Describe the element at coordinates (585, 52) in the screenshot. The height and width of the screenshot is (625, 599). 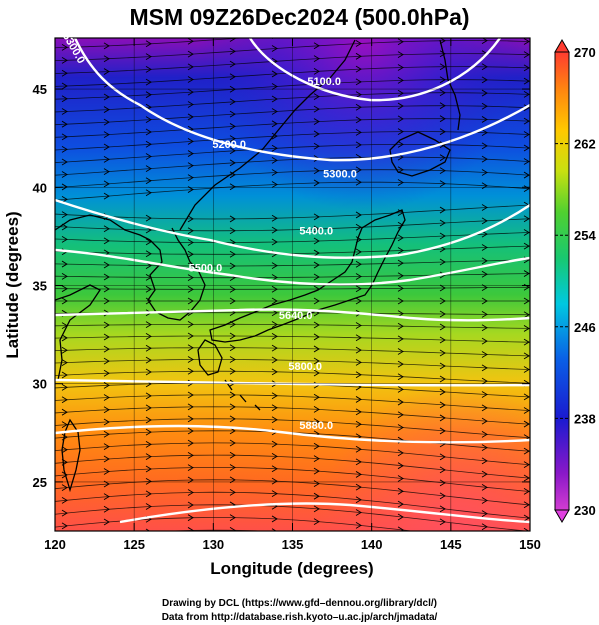
I see `colorbar-tick-label: 270` at that location.